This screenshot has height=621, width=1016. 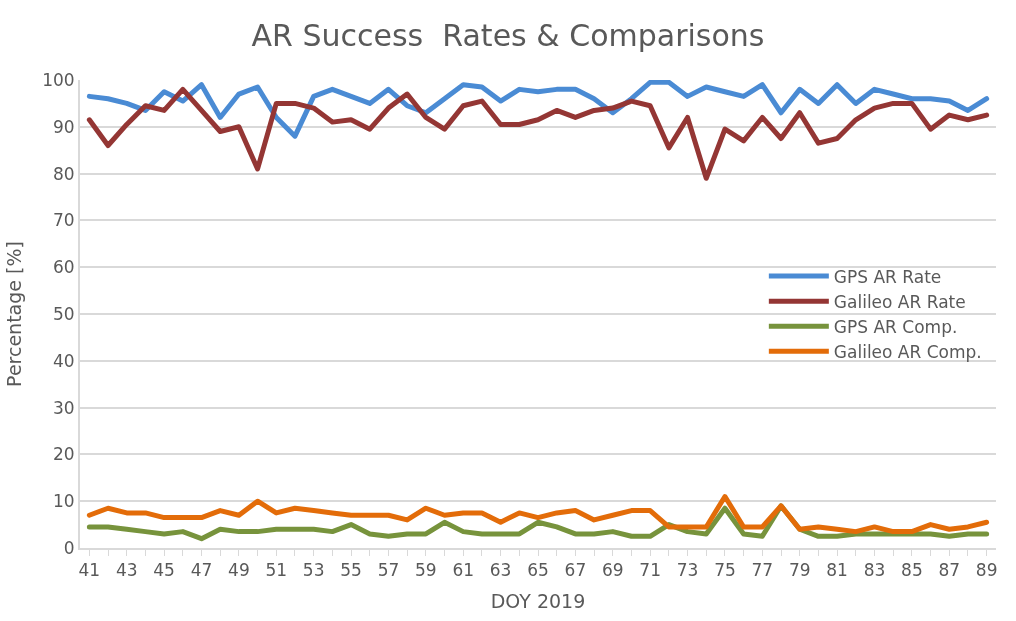 What do you see at coordinates (837, 570) in the screenshot?
I see `x-tick-label: 81` at bounding box center [837, 570].